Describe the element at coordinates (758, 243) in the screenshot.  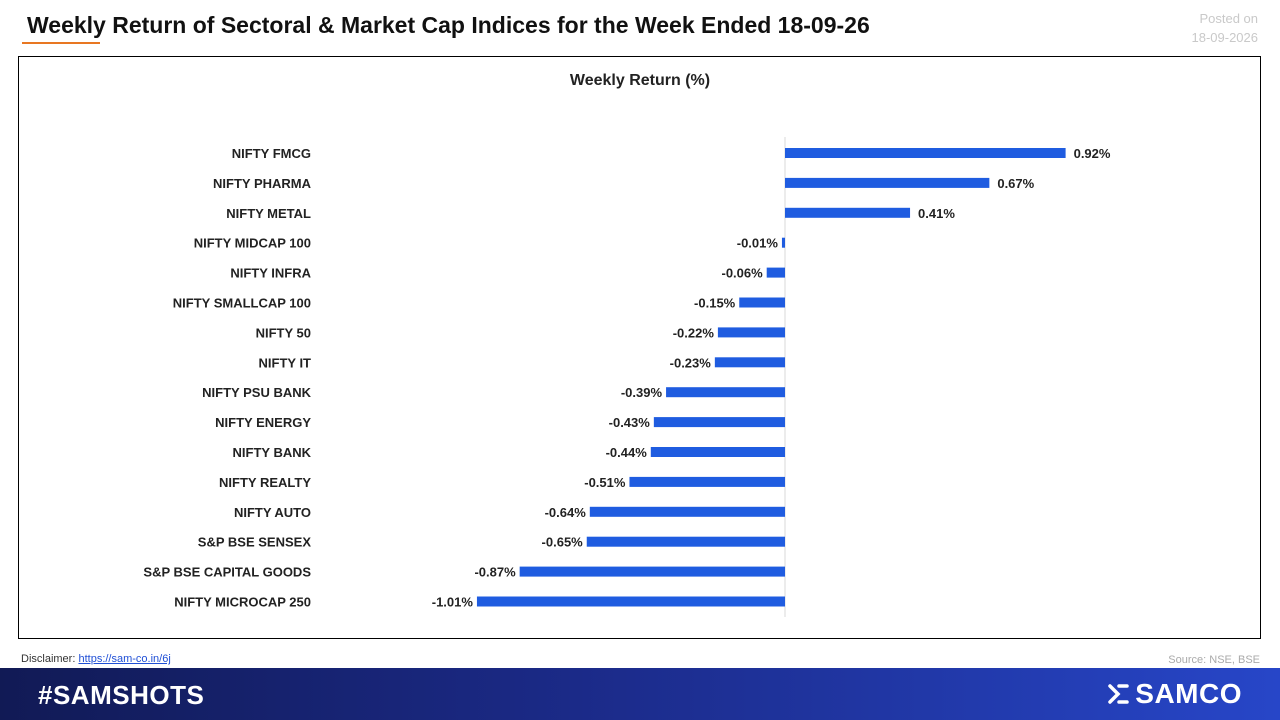
I see `value-label: -0.01%` at that location.